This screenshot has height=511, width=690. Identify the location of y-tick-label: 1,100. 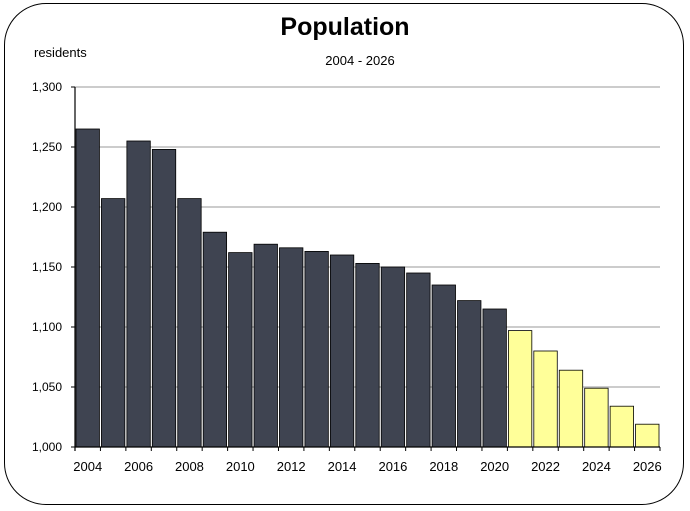
(47, 327).